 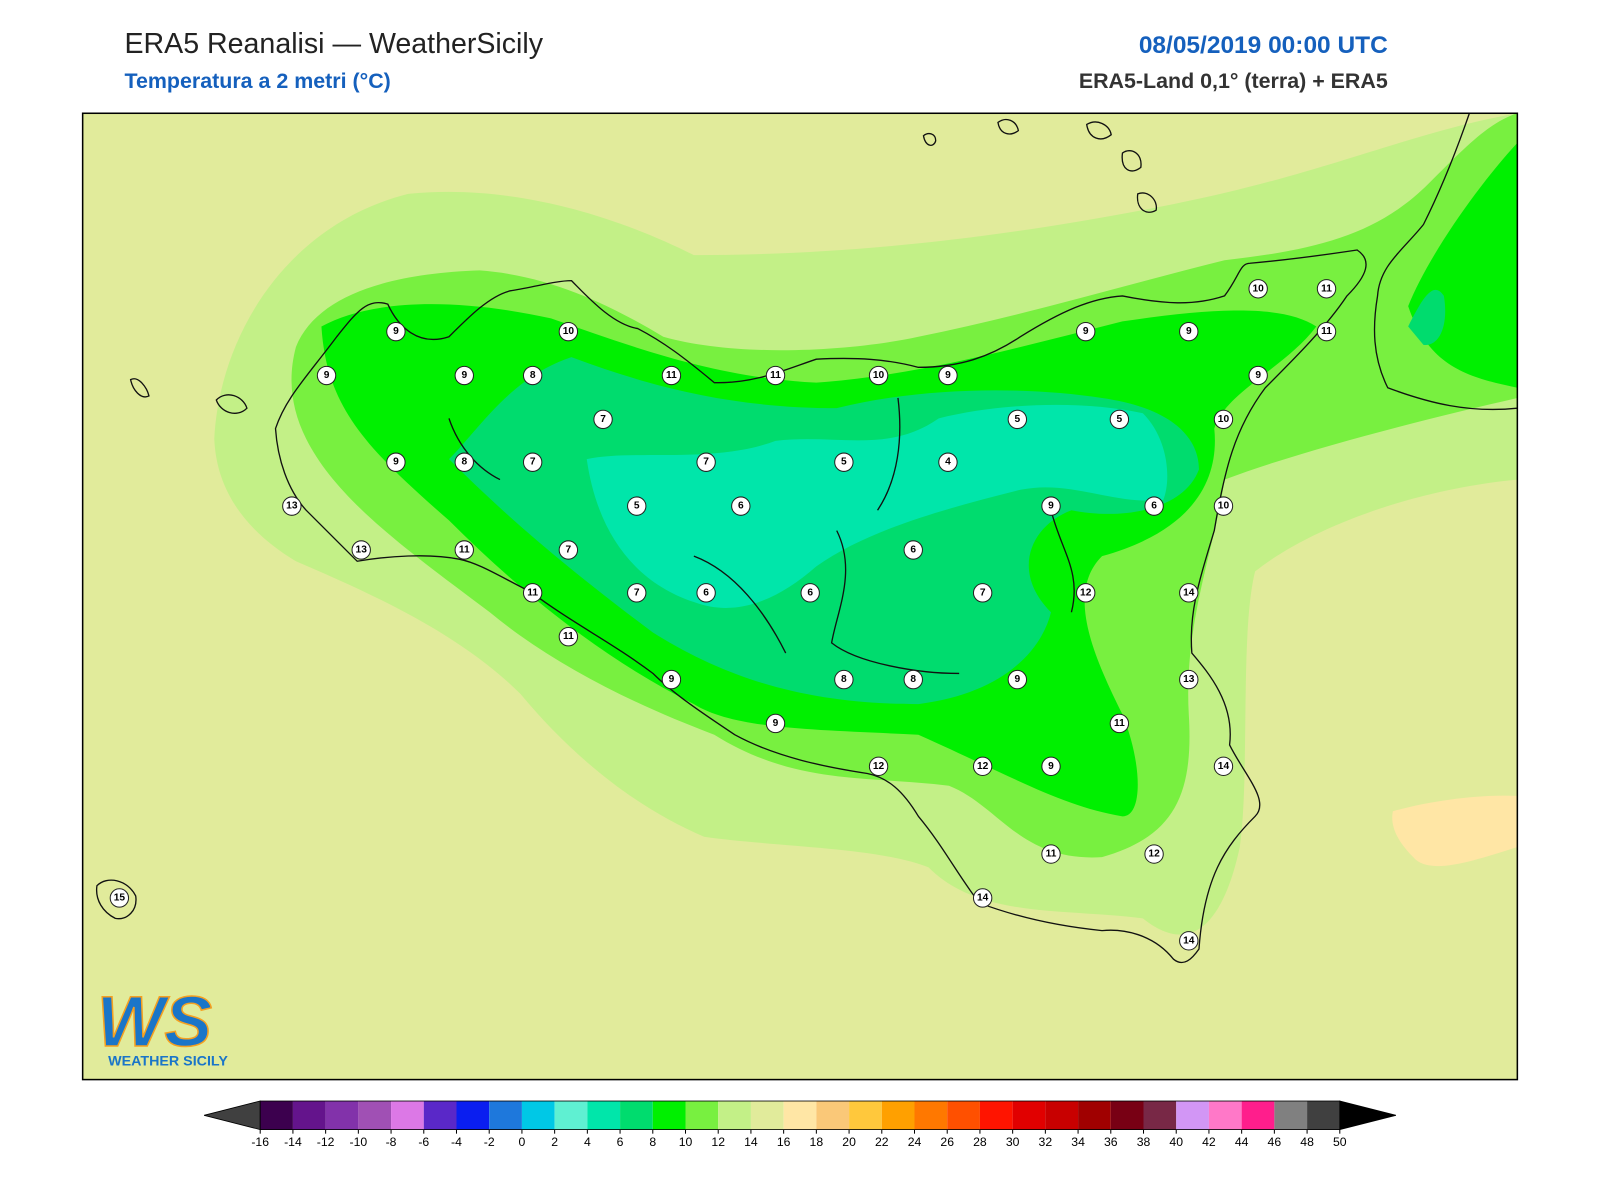 What do you see at coordinates (423, 1142) in the screenshot?
I see `colorbar-tick-label: -6` at bounding box center [423, 1142].